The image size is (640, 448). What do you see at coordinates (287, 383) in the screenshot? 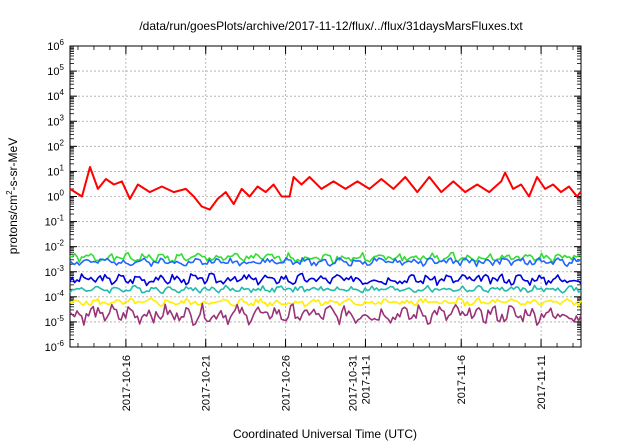
I see `x-tick-label: 2017-10-26` at bounding box center [287, 383].